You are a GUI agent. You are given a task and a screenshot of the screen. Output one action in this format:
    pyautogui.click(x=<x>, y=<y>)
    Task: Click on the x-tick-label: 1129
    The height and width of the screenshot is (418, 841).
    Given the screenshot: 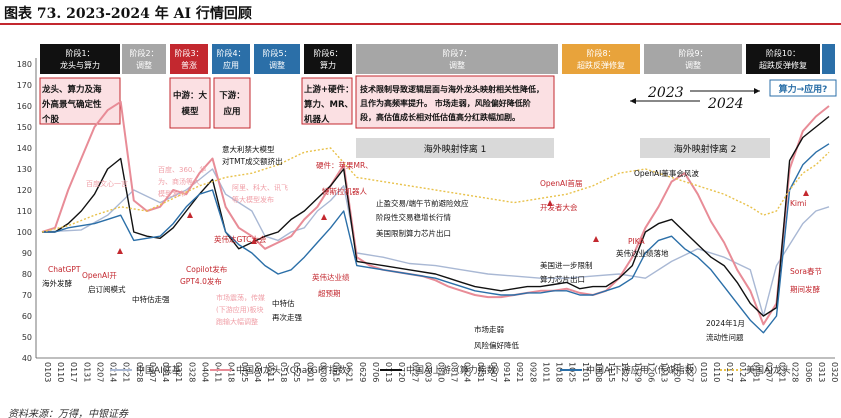 What is the action you would take?
    pyautogui.click(x=637, y=372)
    